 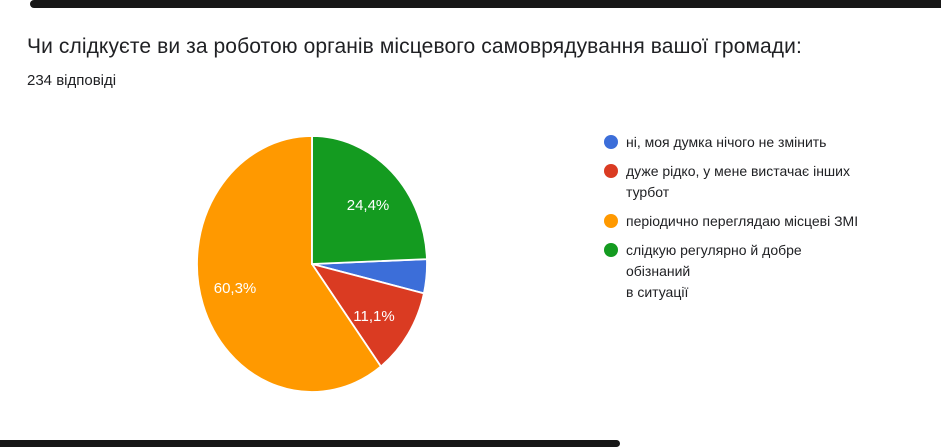 I want to click on legend-item-label: ні, моя думка нічого не змінить, so click(x=726, y=142).